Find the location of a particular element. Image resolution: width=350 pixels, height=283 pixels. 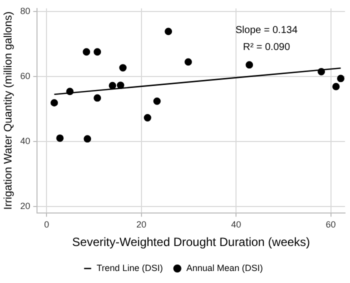

y-axis-title: Irrigation Water Quantity (million gallons) is located at coordinates (8, 110).